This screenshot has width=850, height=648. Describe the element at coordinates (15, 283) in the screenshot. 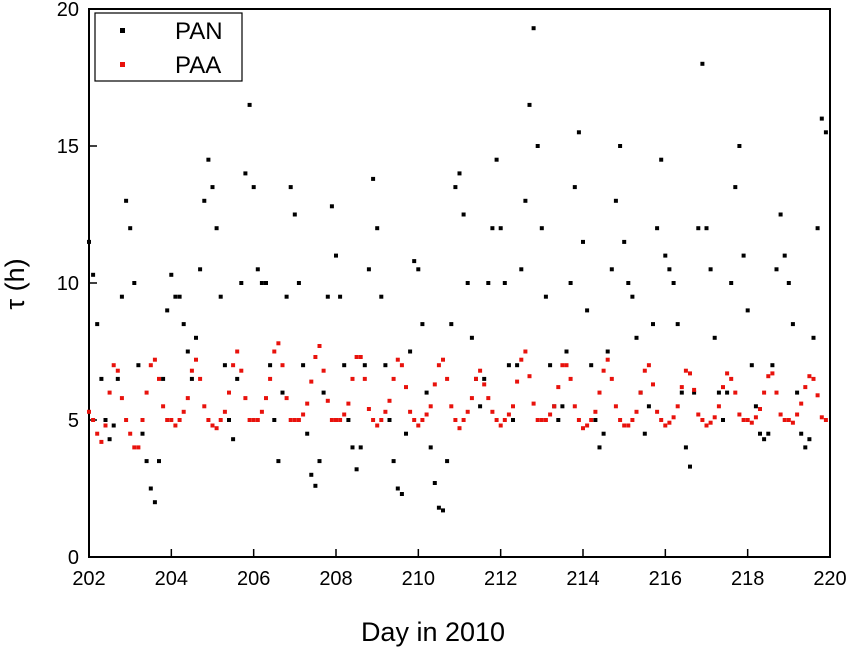

I see `y-axis-title: τ (h)` at that location.